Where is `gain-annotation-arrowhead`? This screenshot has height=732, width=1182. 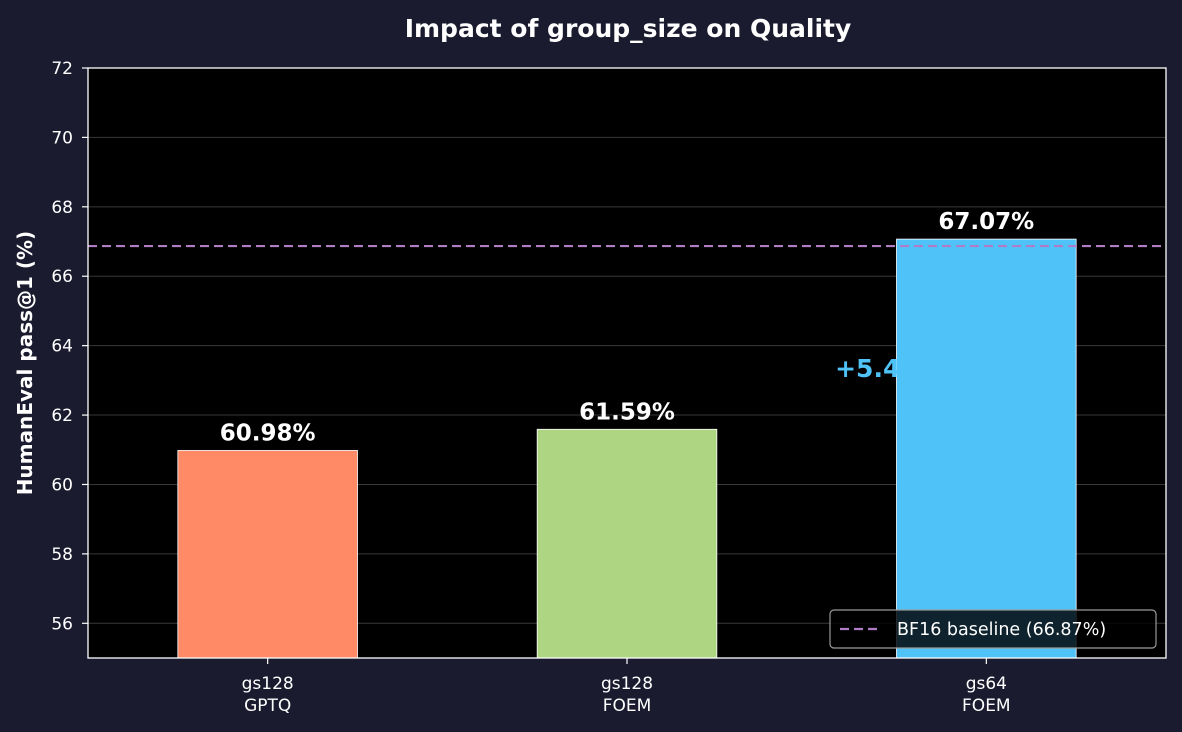 gain-annotation-arrowhead is located at coordinates (949, 283).